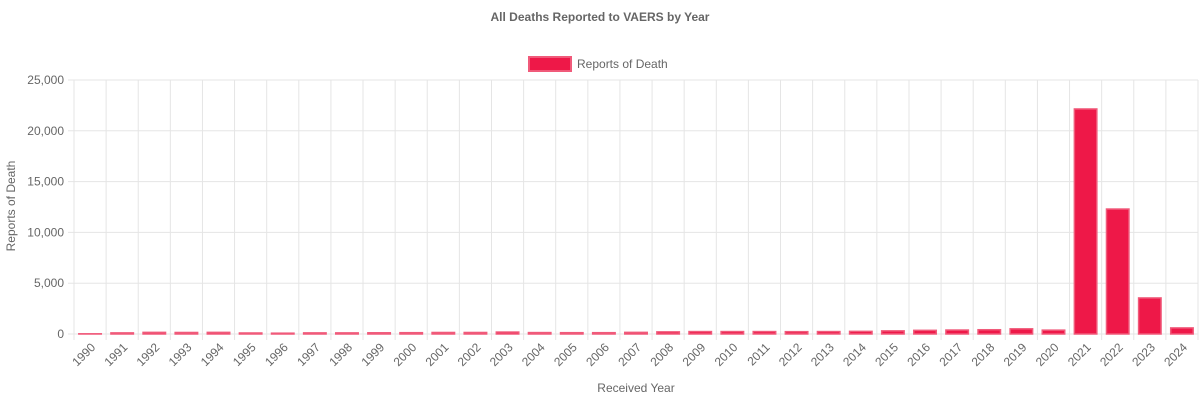 The width and height of the screenshot is (1200, 400). I want to click on x-tick-label: 2020, so click(1047, 354).